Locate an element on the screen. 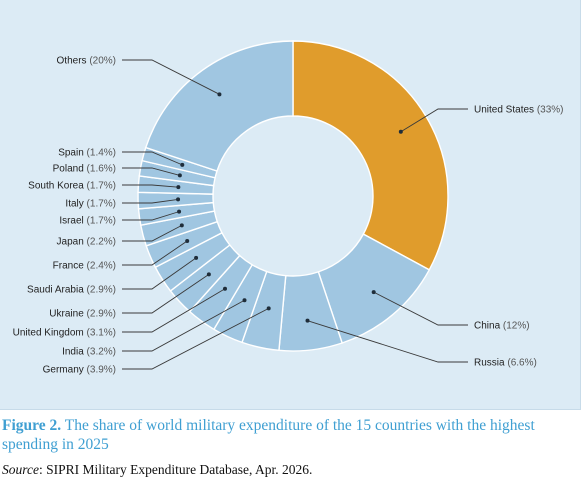 Image resolution: width=584 pixels, height=482 pixels. slice-label-percent: (6.6%) is located at coordinates (521, 363).